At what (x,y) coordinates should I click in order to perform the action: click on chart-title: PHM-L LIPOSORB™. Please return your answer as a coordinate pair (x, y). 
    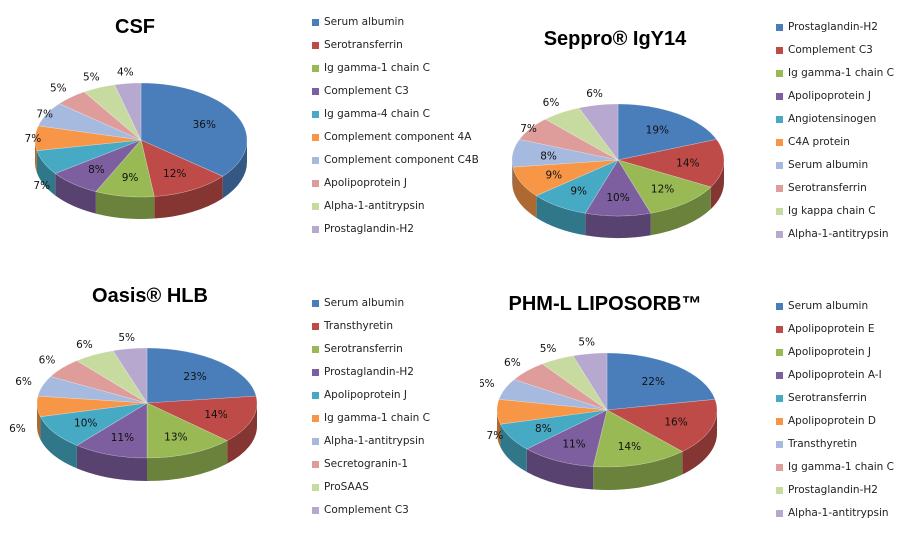
    Looking at the image, I should click on (605, 304).